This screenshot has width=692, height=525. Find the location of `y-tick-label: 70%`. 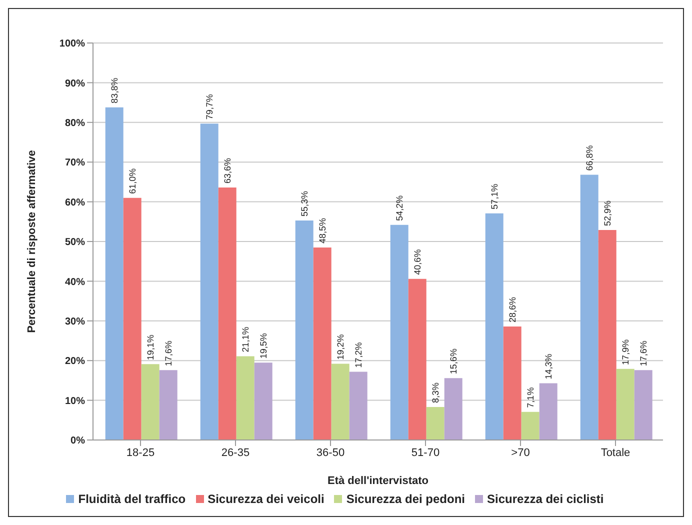

y-tick-label: 70% is located at coordinates (75, 163).